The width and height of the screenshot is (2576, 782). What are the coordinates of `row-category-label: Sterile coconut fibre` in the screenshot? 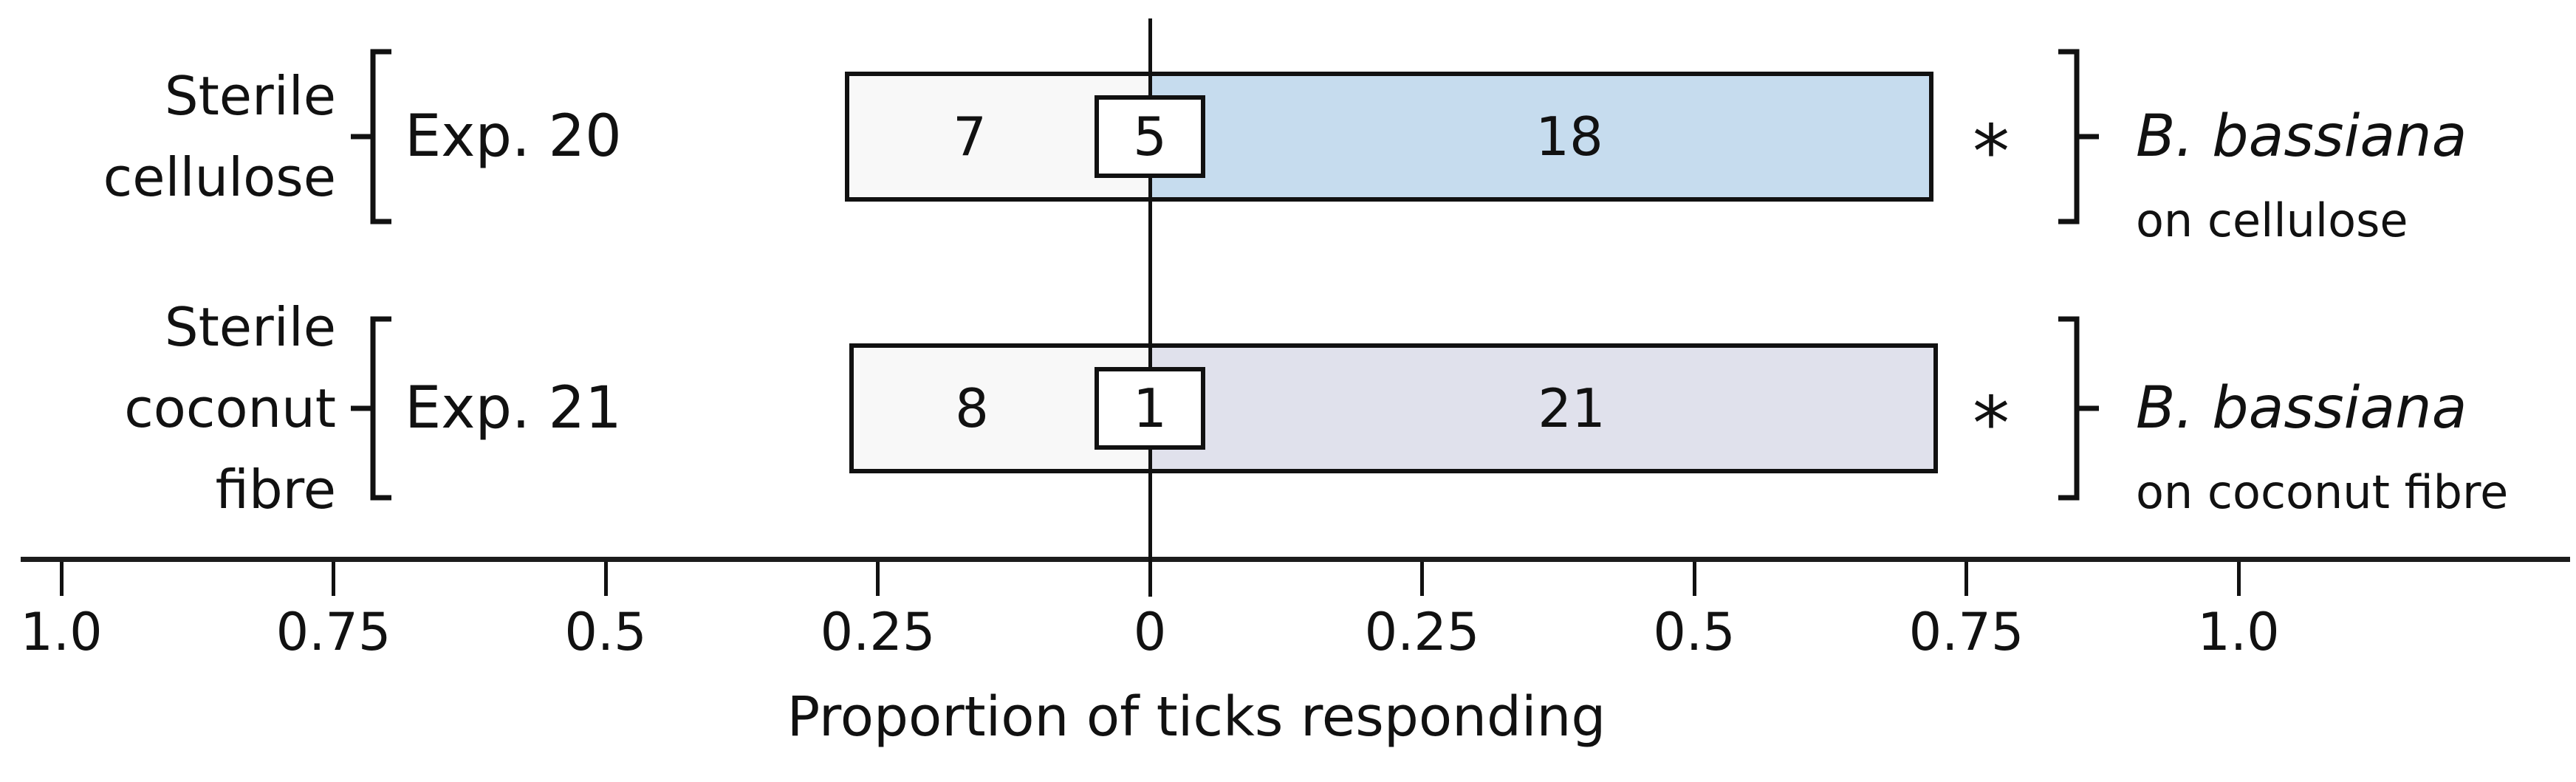 It's located at (230, 408).